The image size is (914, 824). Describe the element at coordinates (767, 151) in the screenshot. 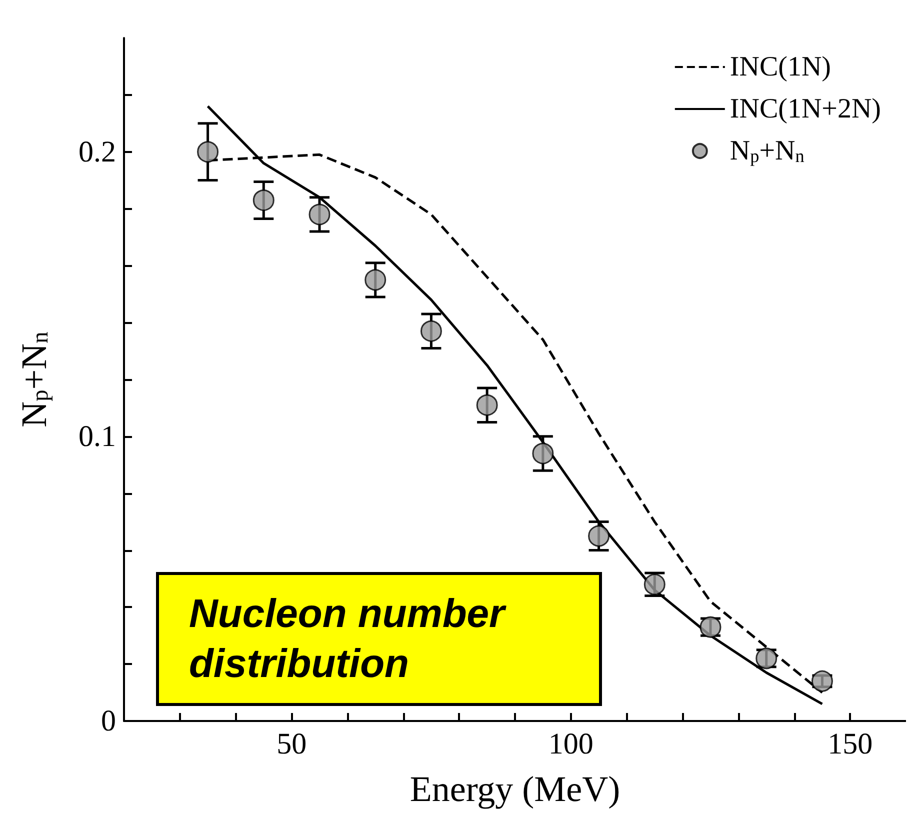

I see `legend-label: Np+Nn` at that location.